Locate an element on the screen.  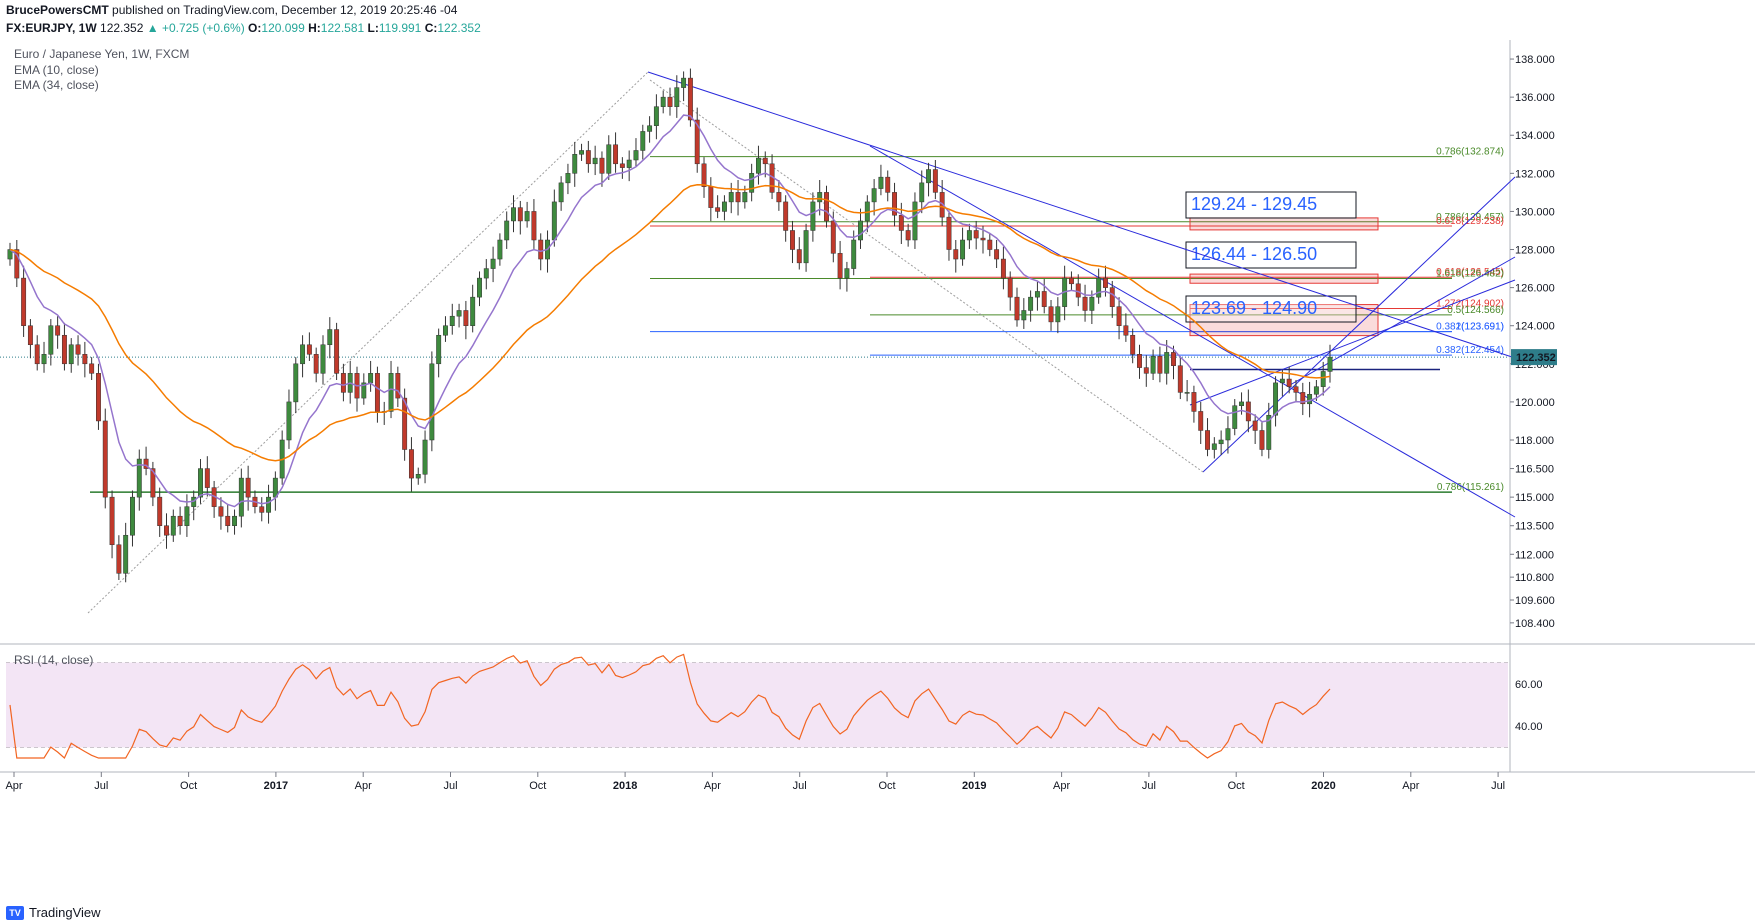
trend-dotted is located at coordinates (926, 276).